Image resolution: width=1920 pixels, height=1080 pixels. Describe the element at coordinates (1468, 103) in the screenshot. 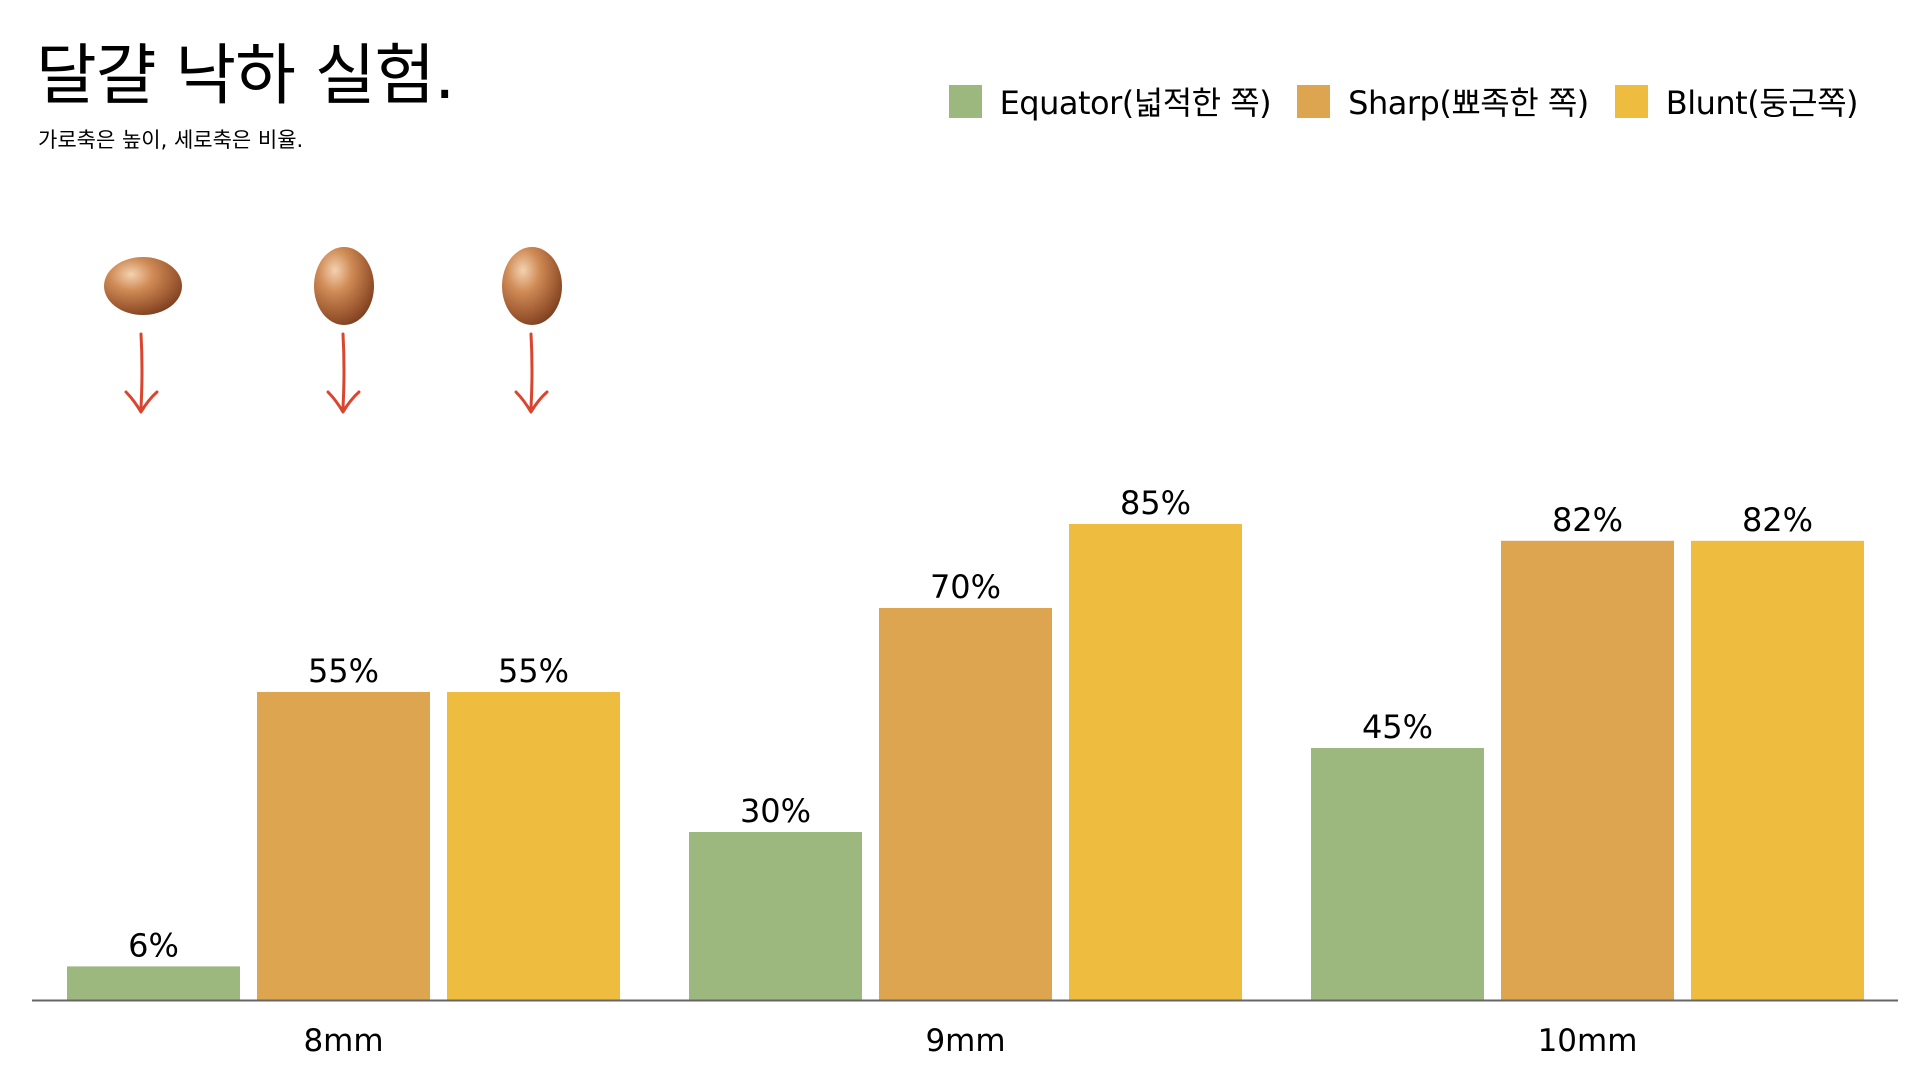

I see `legend-label-sharp: Sharp(뾰족한 쪽)` at that location.